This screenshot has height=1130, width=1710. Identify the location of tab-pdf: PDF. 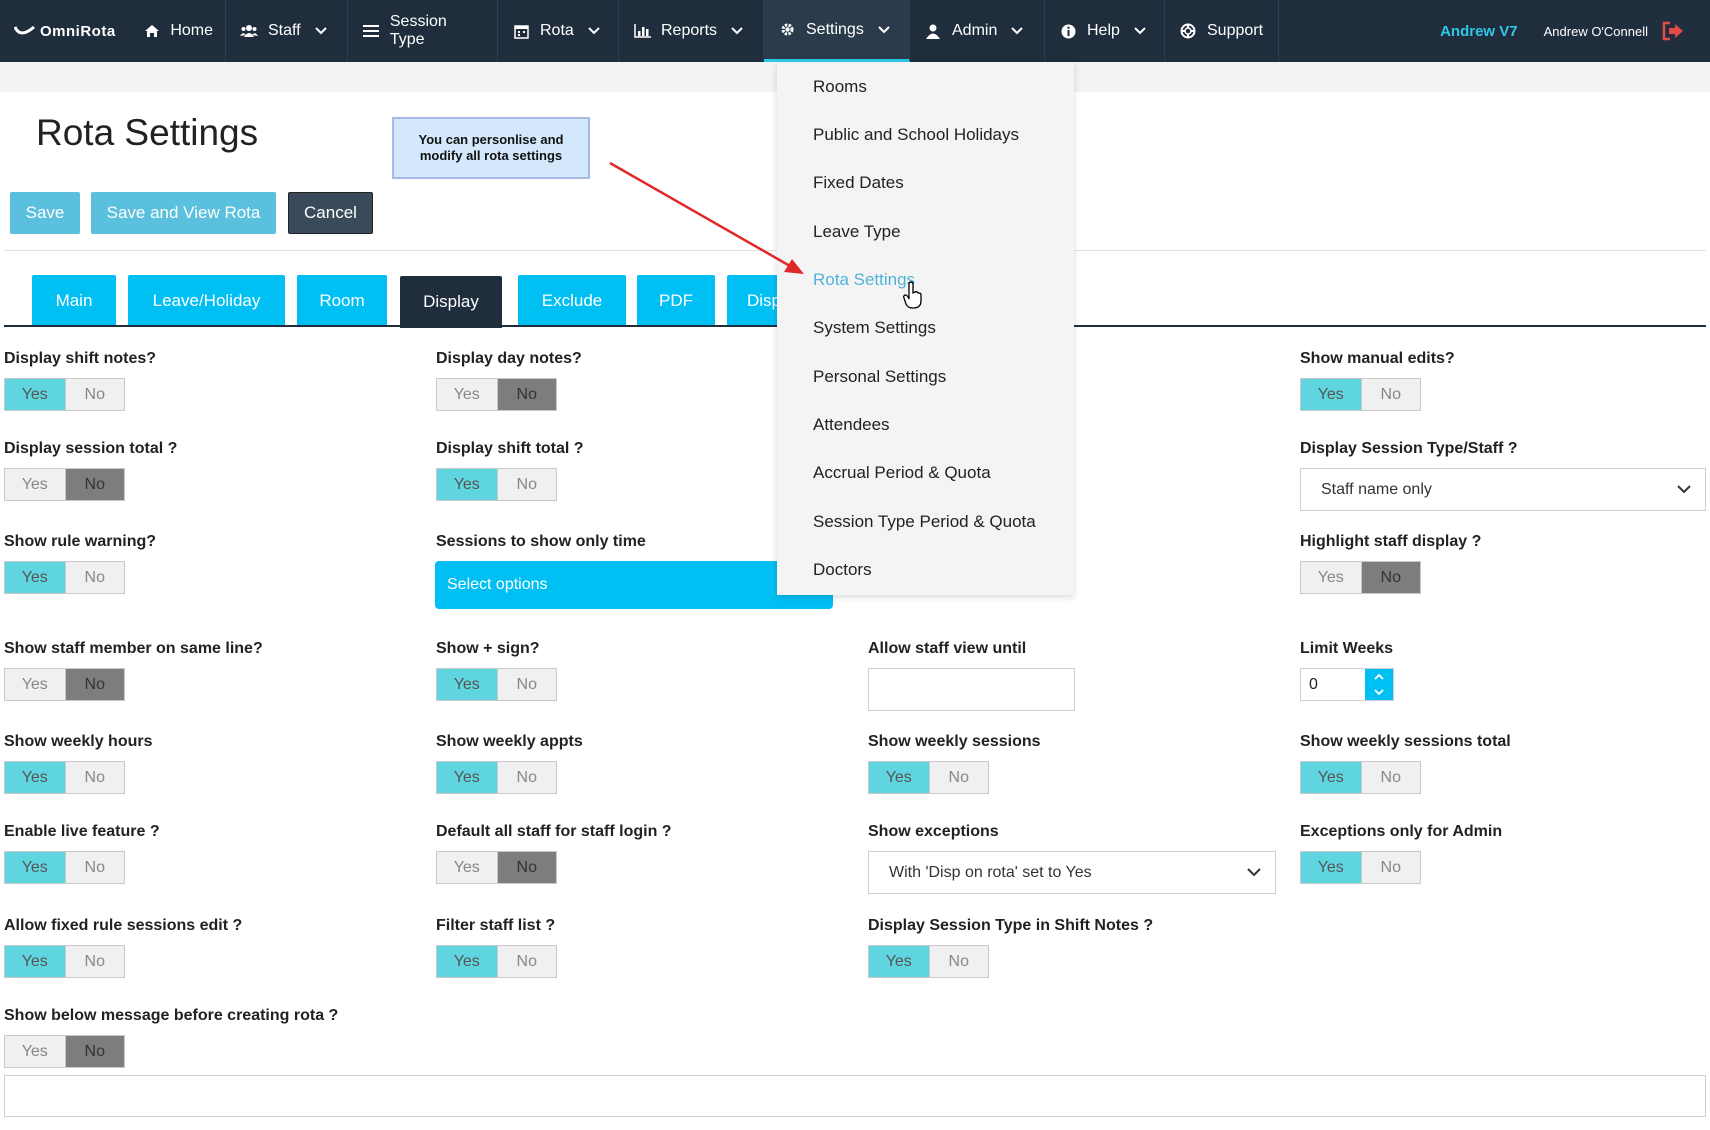
(676, 301).